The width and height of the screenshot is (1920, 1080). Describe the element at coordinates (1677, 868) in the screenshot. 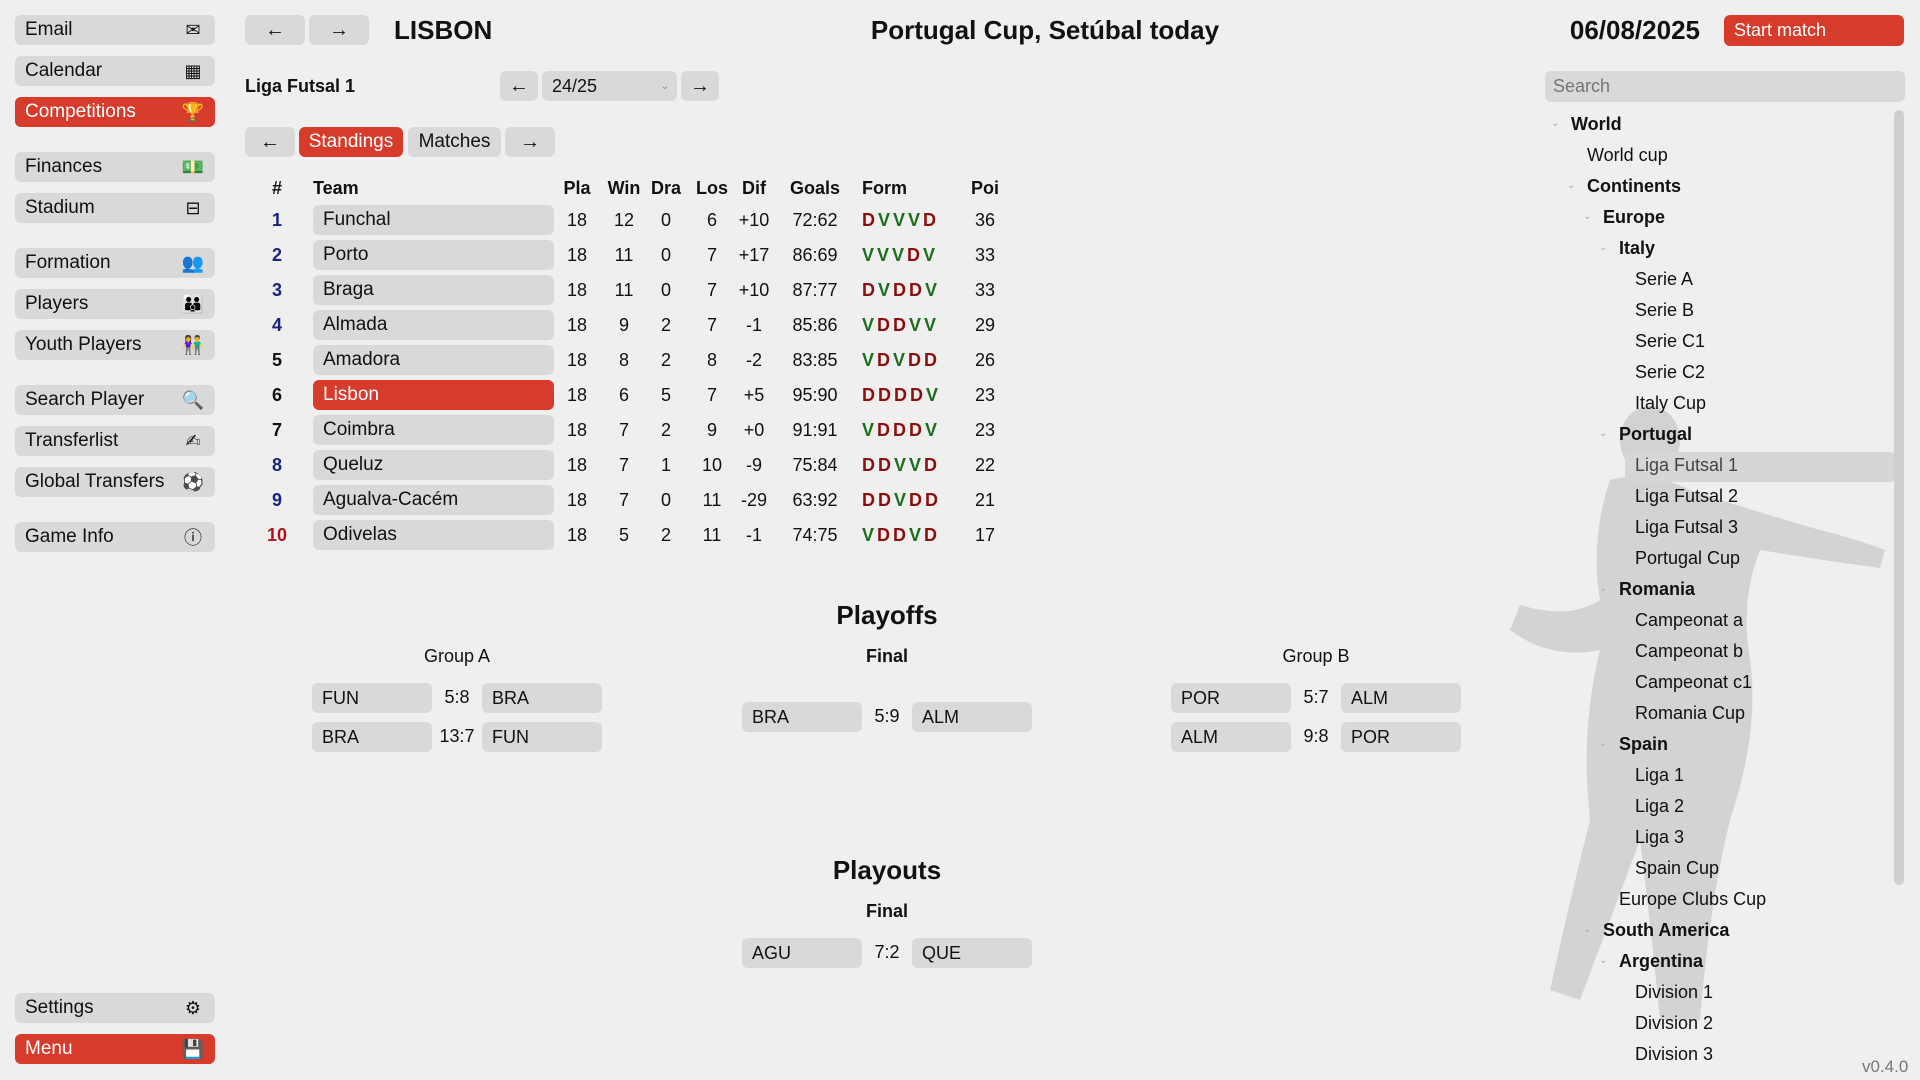

I see `tree-item: Spain Cup` at that location.